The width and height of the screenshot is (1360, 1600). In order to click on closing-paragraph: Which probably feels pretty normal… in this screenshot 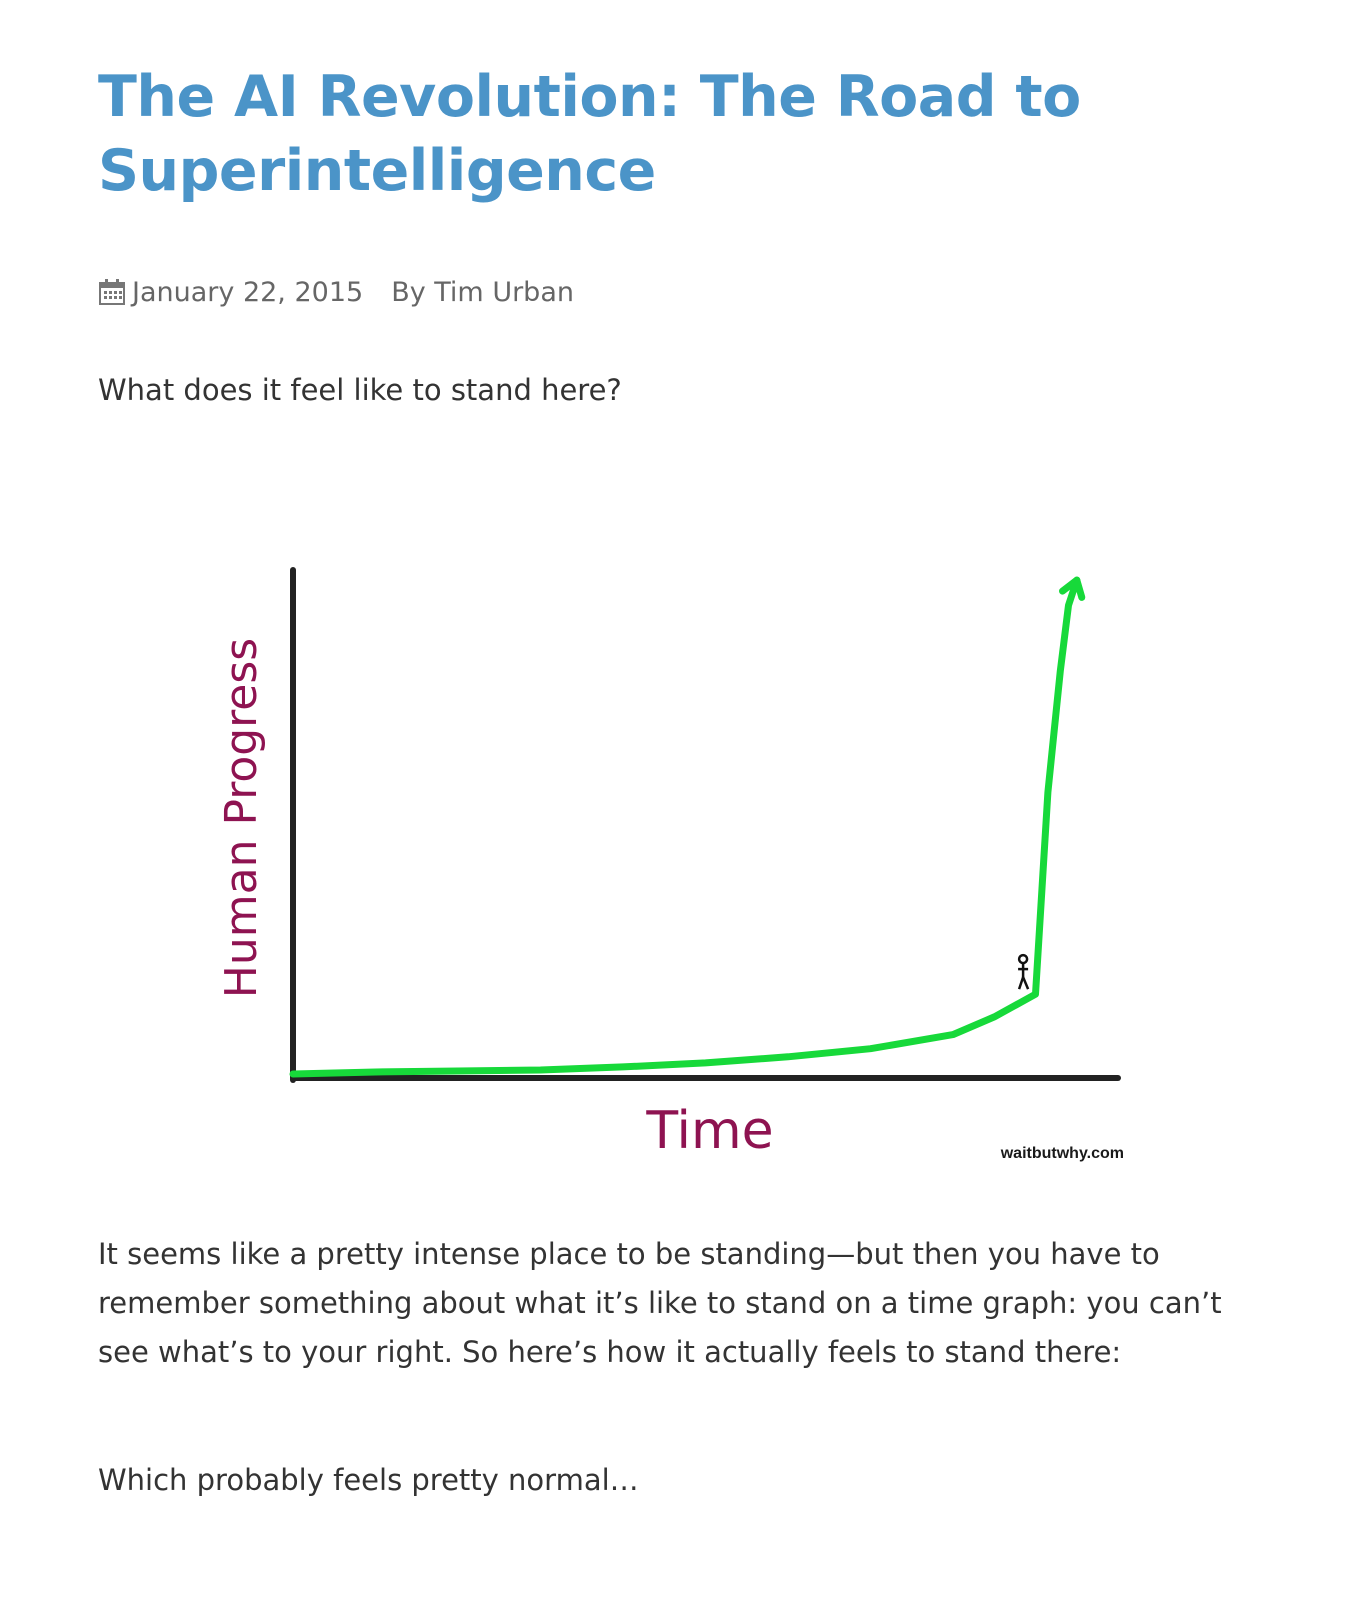, I will do `click(368, 1480)`.